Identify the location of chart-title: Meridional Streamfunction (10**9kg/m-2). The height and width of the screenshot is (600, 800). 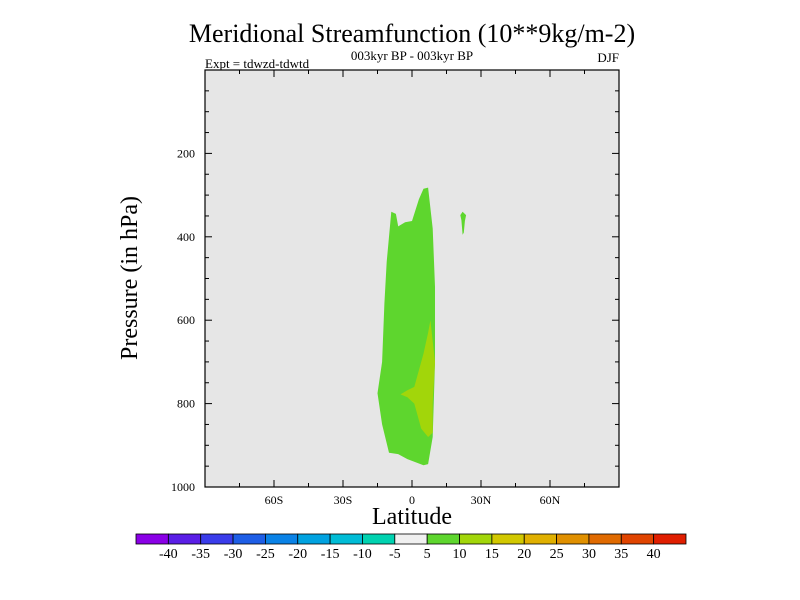
(412, 33).